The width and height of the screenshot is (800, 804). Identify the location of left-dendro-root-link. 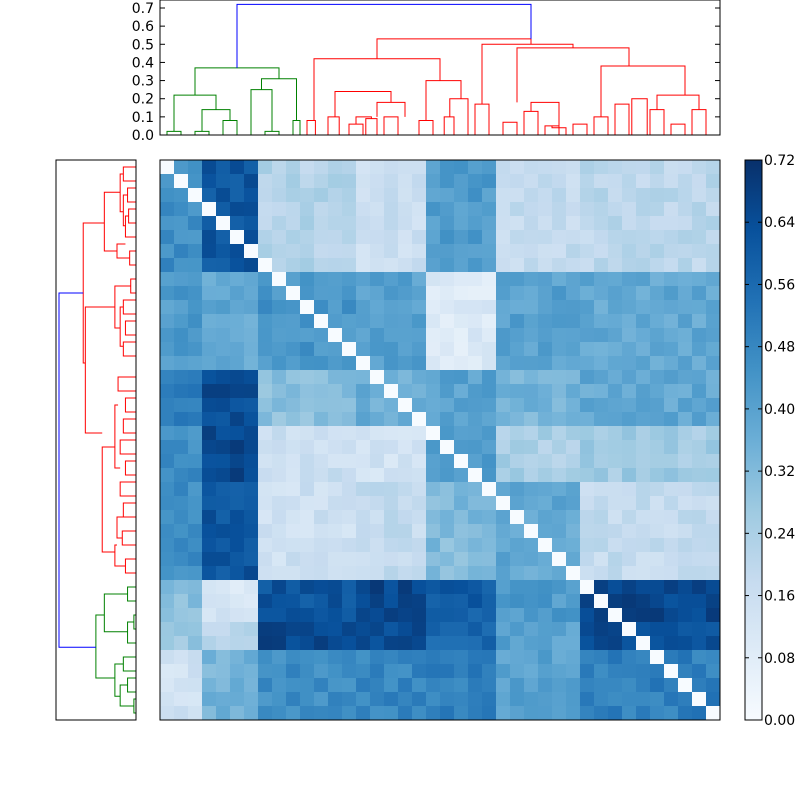
(77, 470).